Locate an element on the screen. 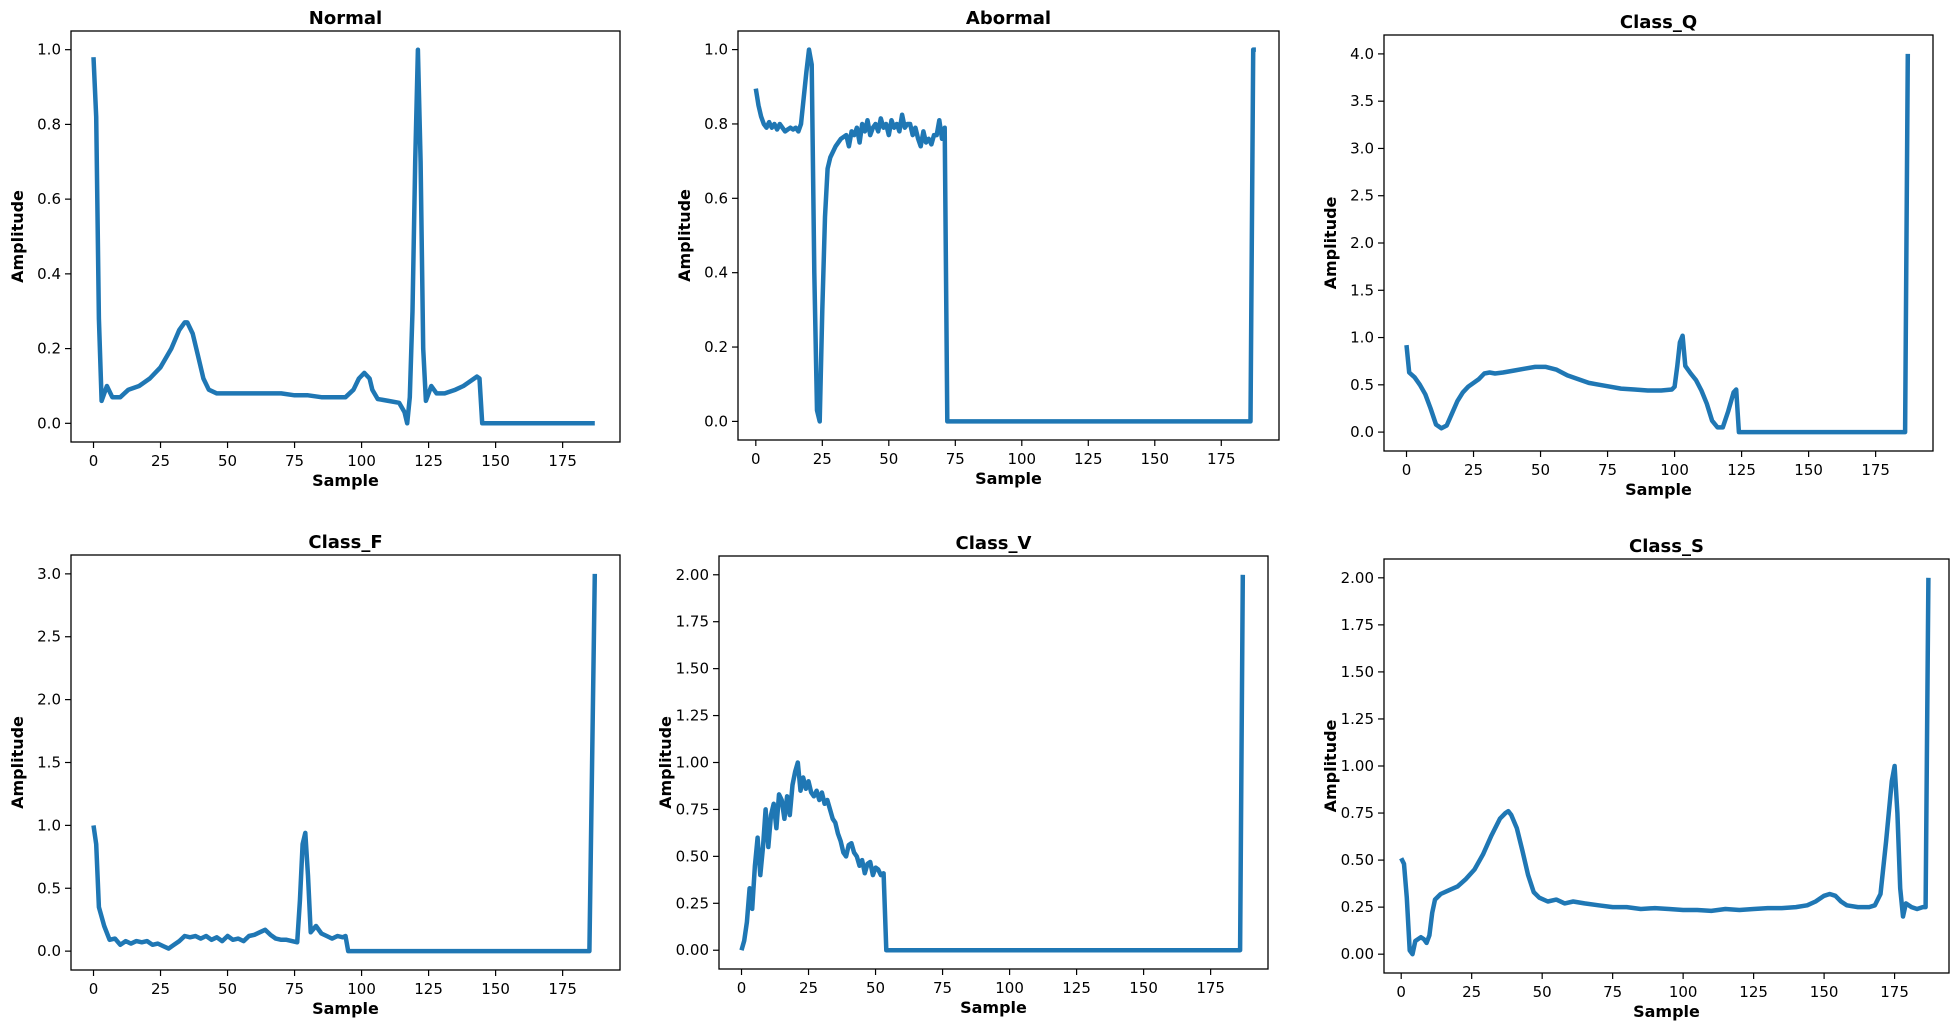  y-tick-label: 0.00 is located at coordinates (1357, 954).